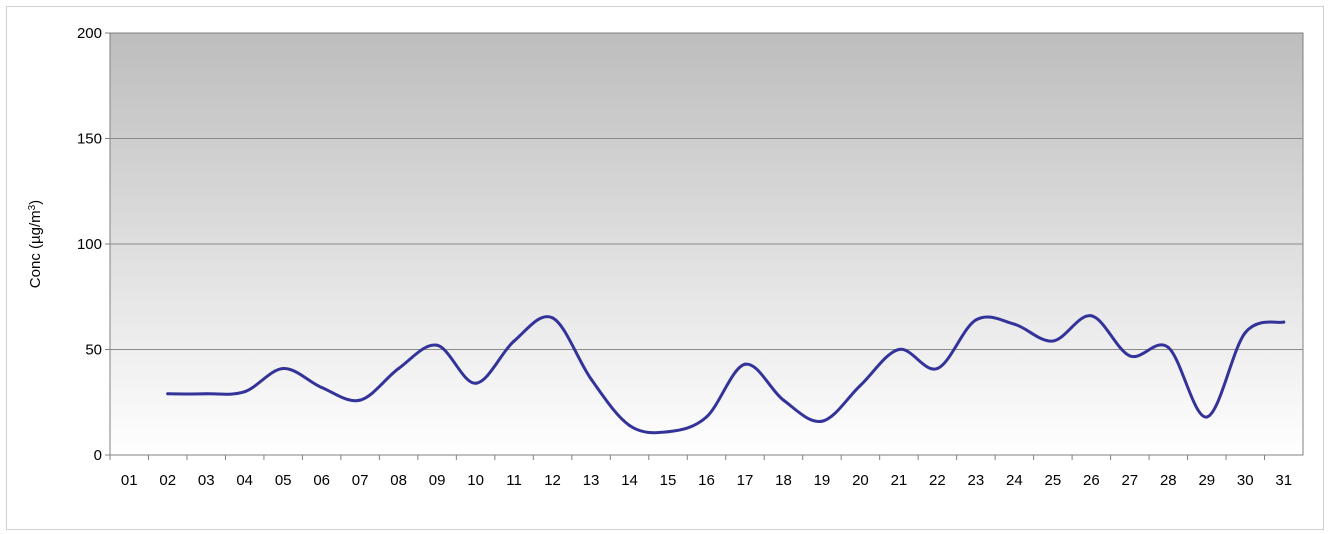 This screenshot has height=534, width=1331. I want to click on y-tick-label: 200, so click(89, 33).